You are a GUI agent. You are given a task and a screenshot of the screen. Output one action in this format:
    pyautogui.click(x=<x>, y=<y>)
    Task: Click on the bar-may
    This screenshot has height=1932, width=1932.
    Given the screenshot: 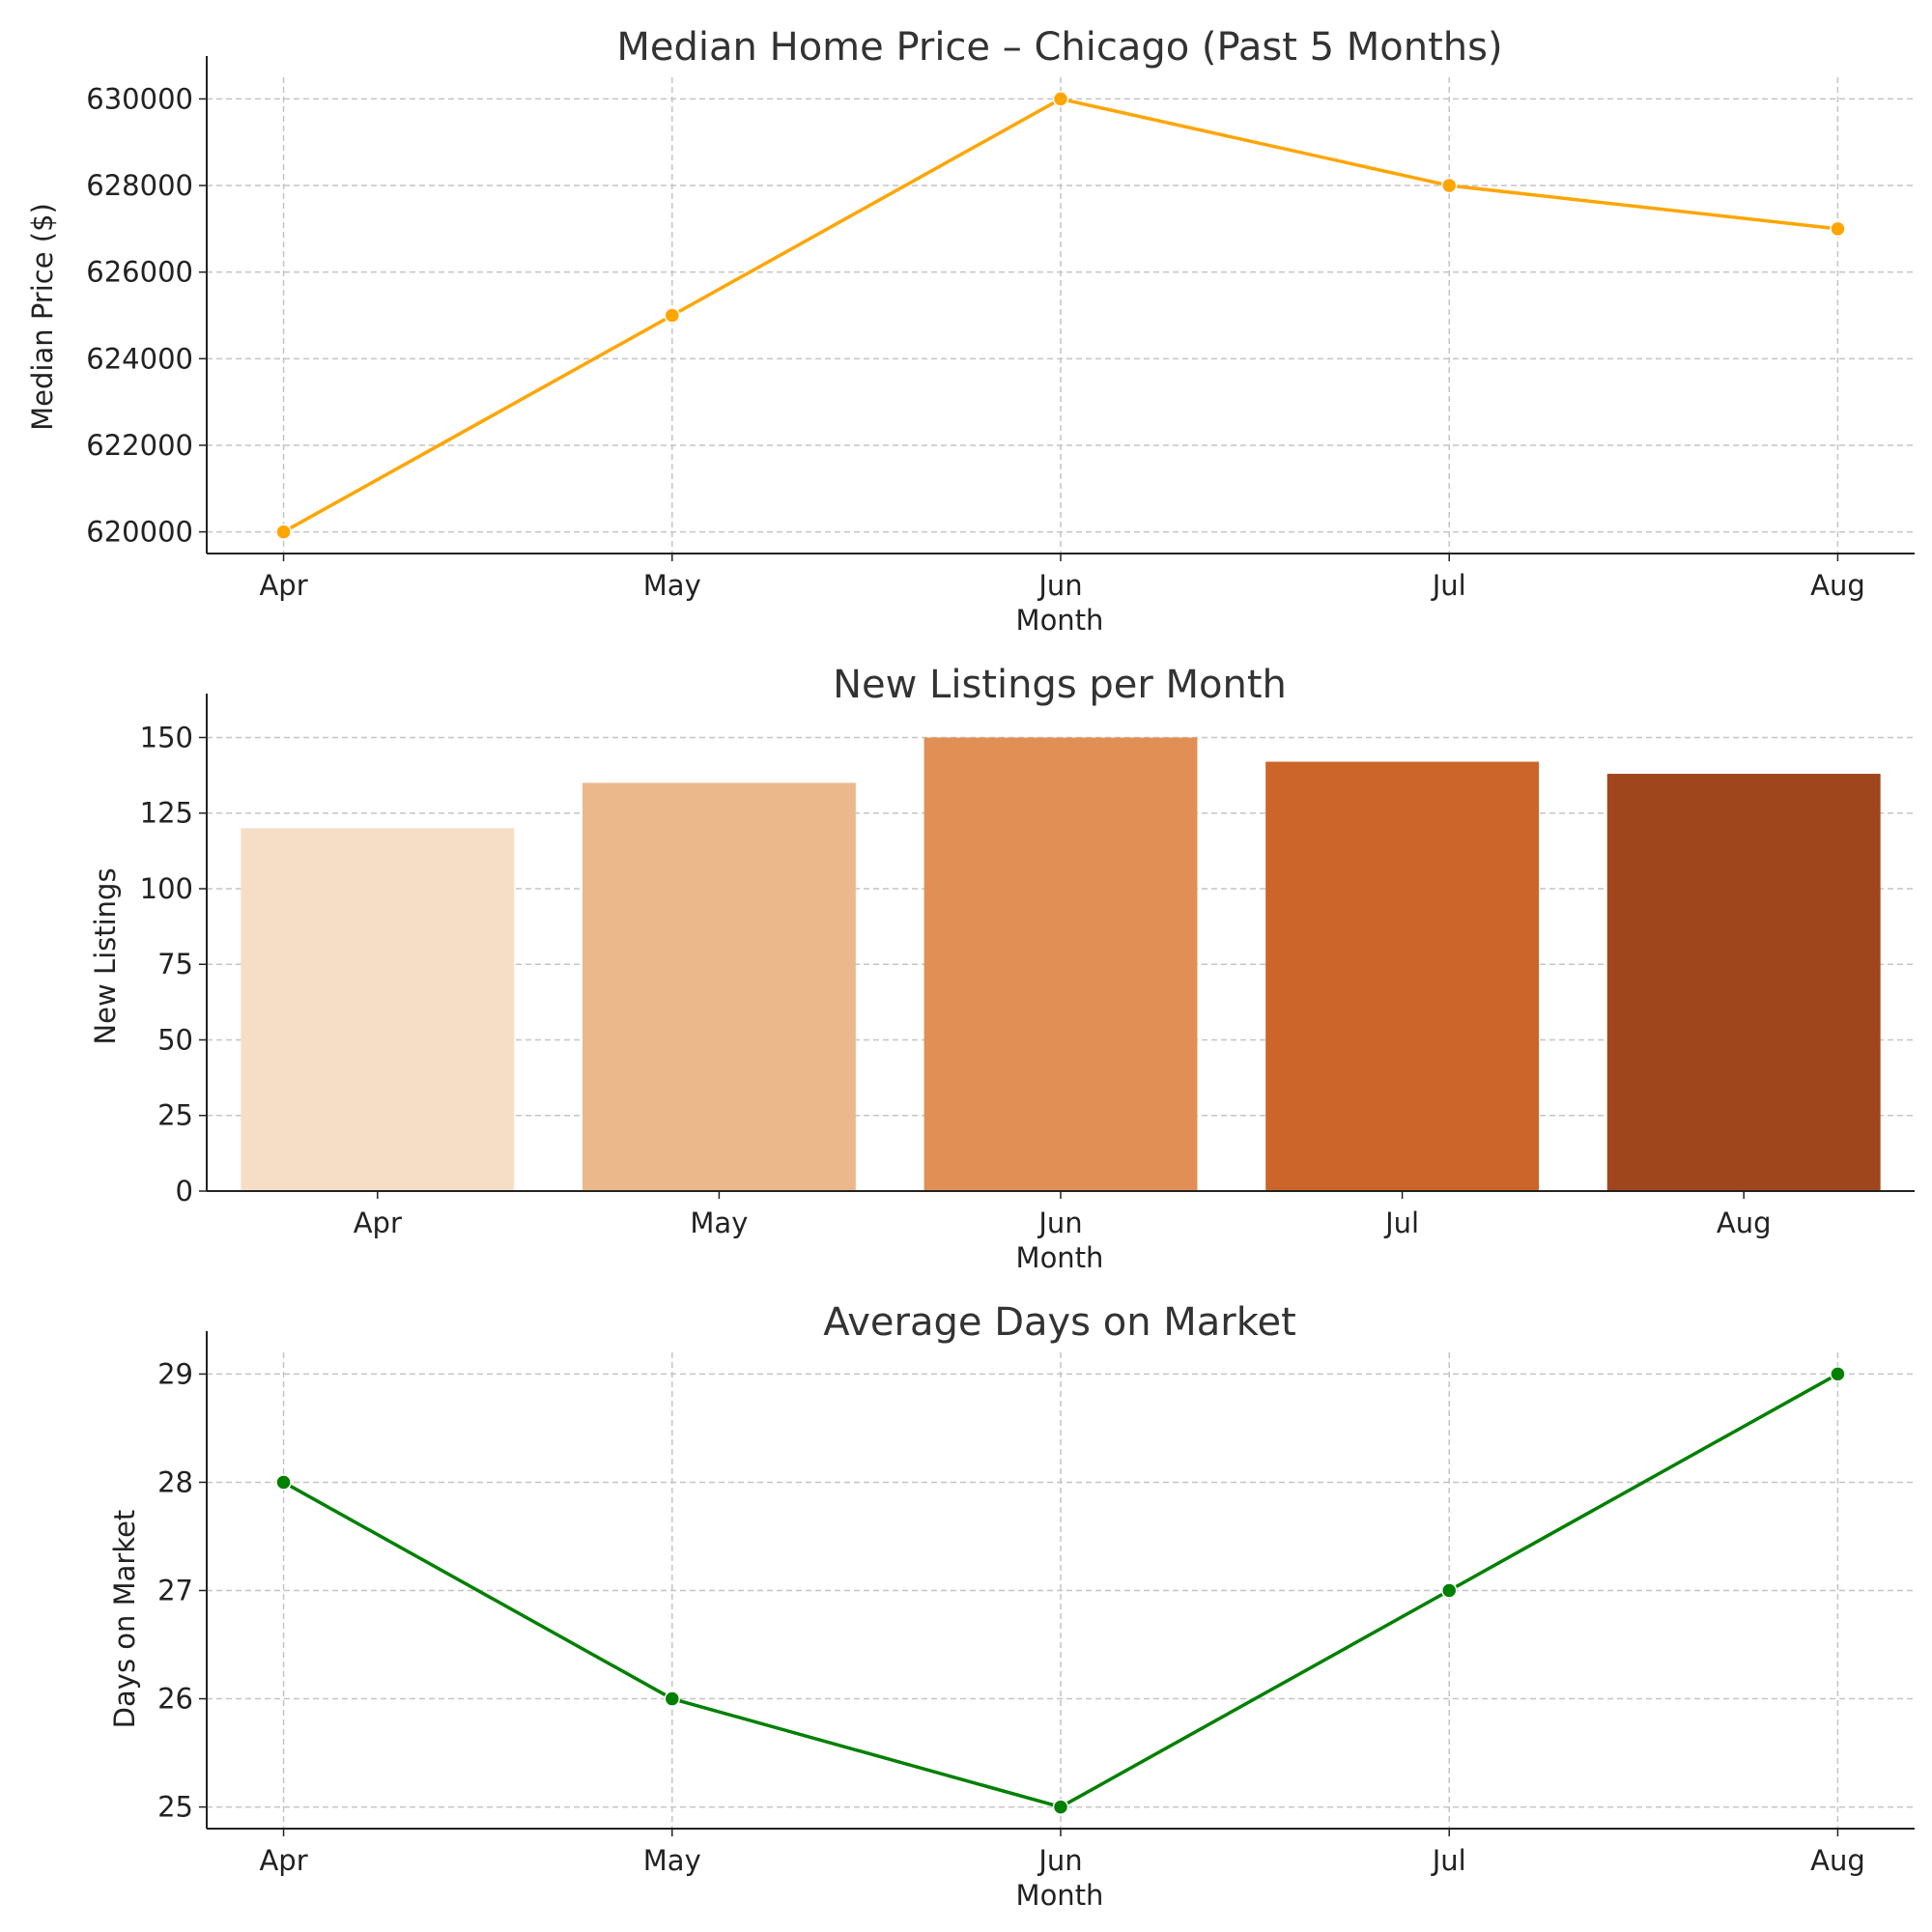 What is the action you would take?
    pyautogui.click(x=719, y=986)
    